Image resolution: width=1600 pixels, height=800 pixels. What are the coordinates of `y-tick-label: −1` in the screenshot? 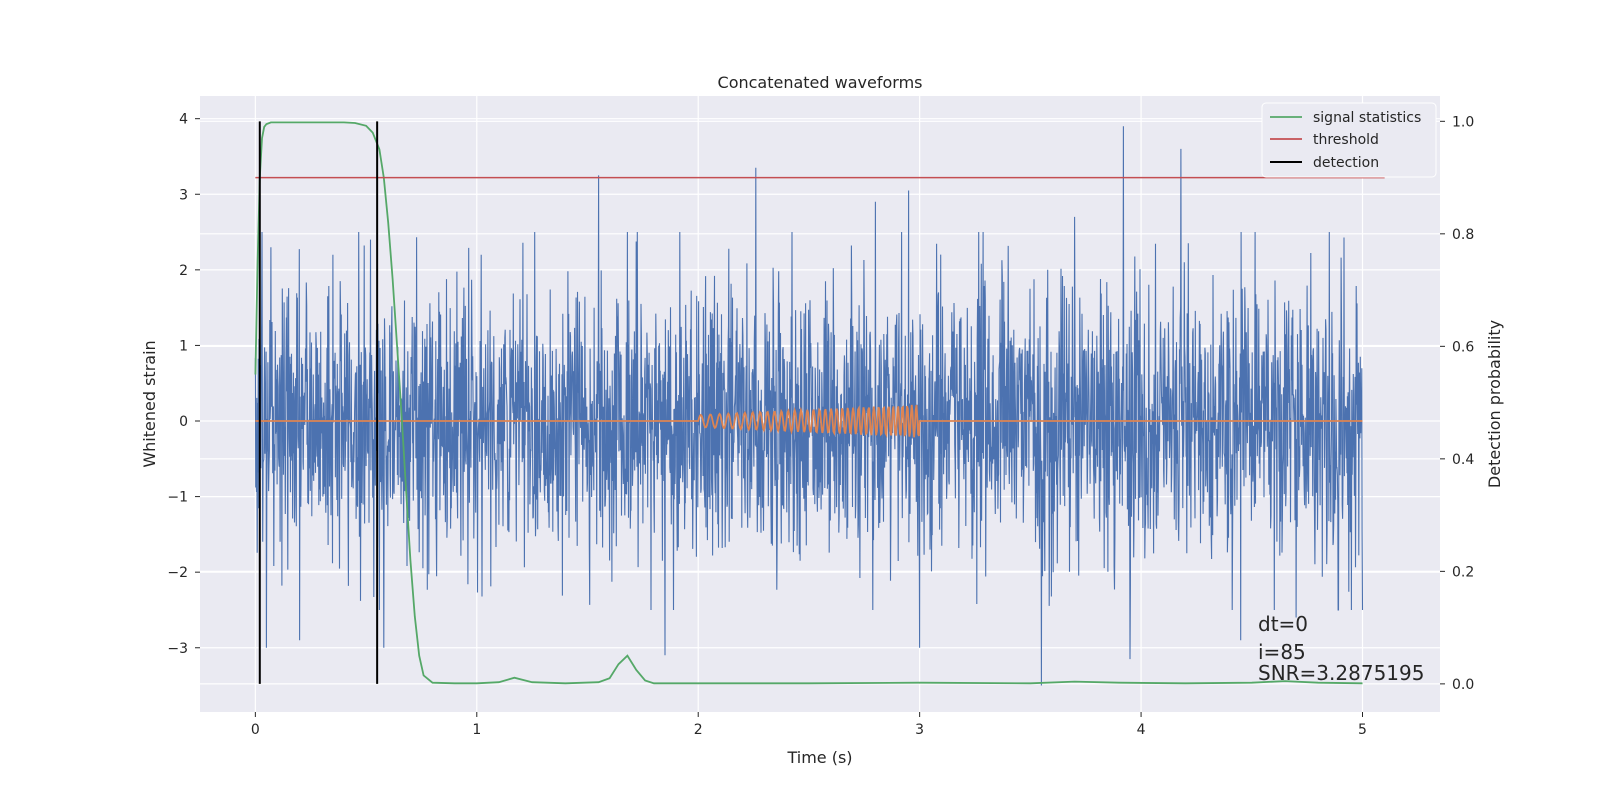 It's located at (177, 498).